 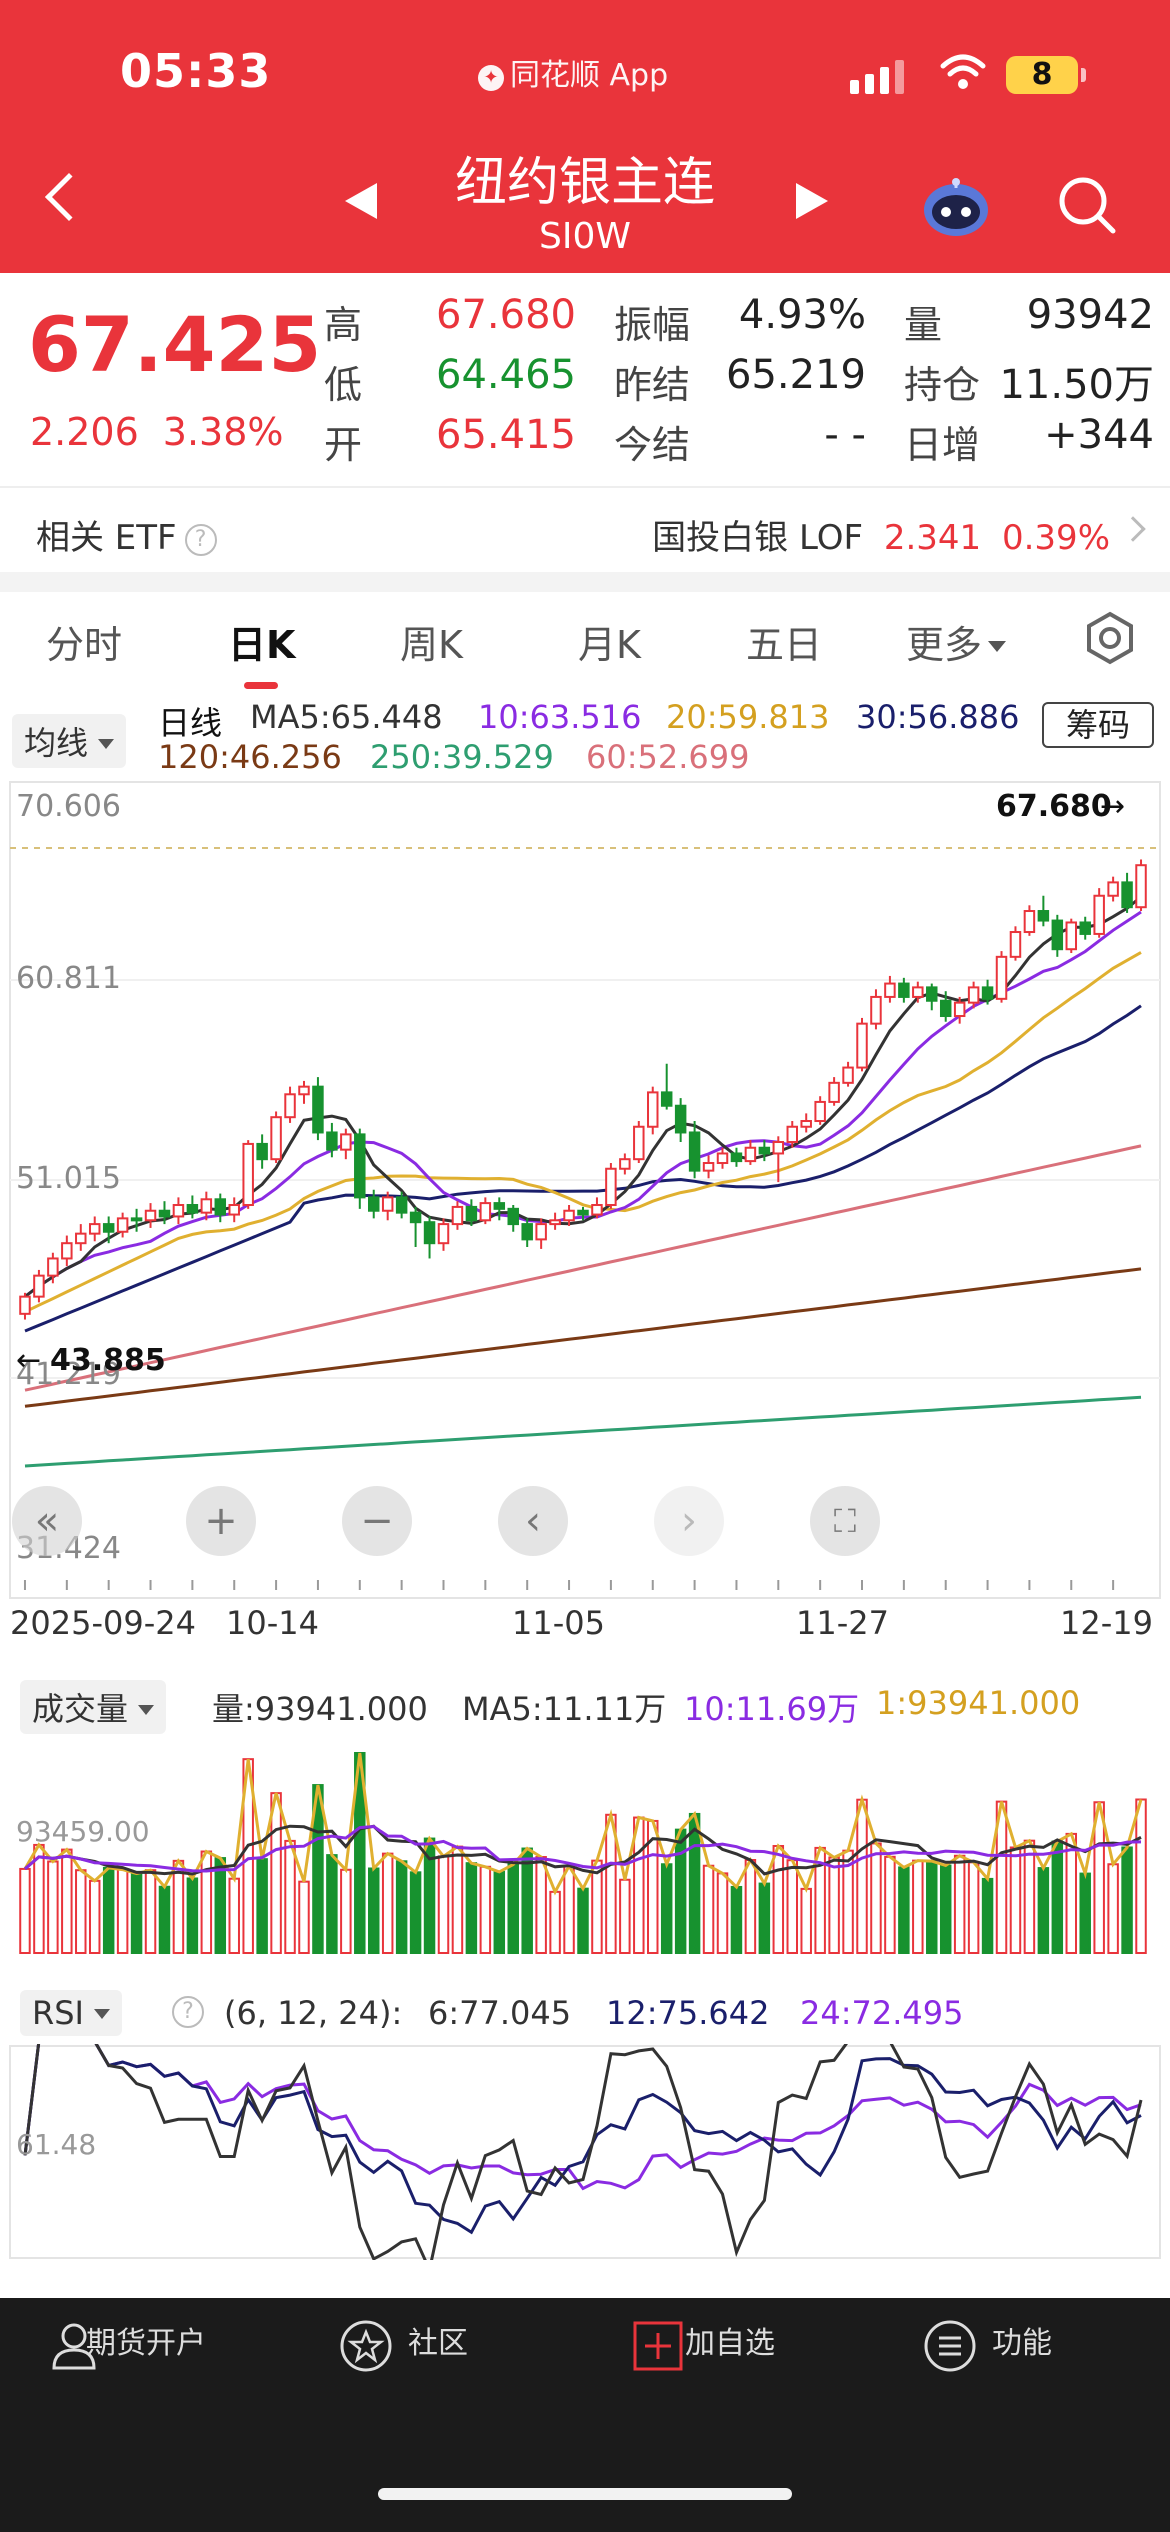 I want to click on low-value: 64.465, so click(x=506, y=375).